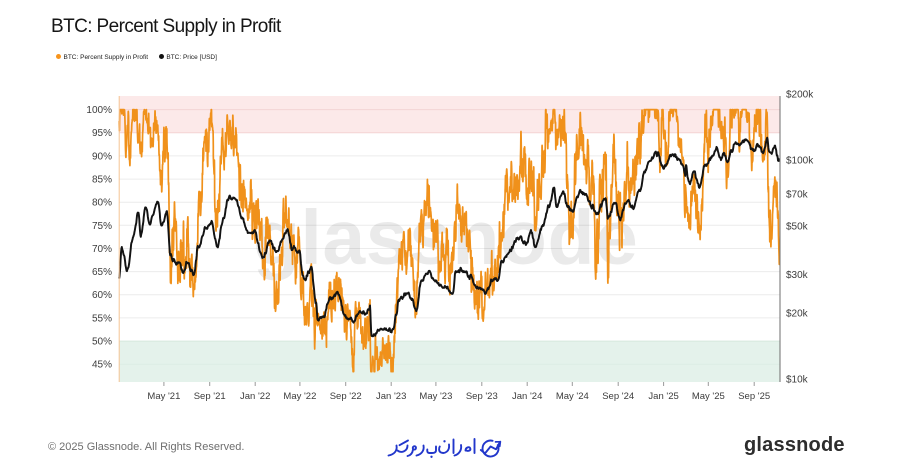 This screenshot has height=471, width=900. I want to click on svg-text: $20k, so click(797, 314).